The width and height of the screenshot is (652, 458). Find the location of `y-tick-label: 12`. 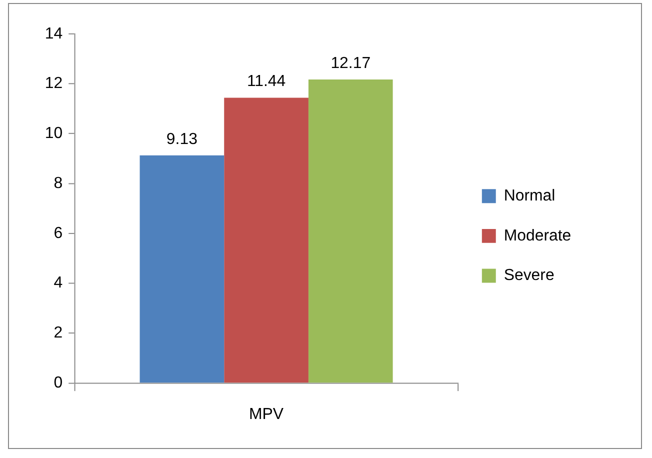

y-tick-label: 12 is located at coordinates (53, 83).